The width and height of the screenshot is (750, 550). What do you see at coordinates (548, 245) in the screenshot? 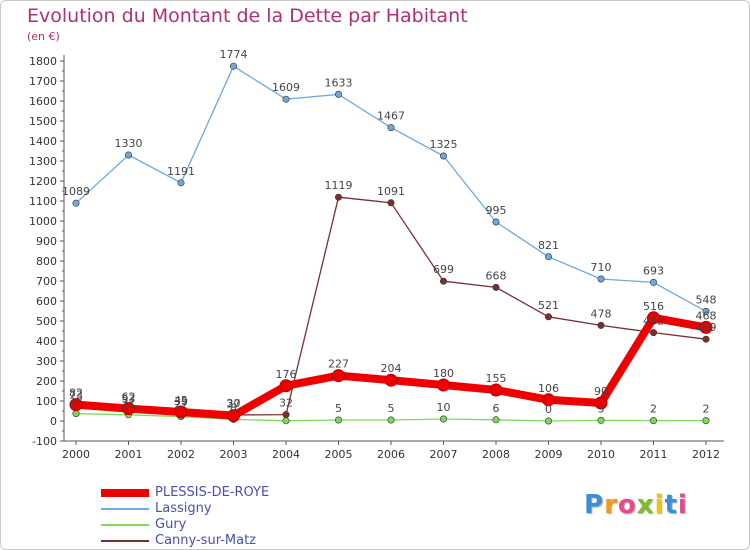
I see `data-label: 821` at bounding box center [548, 245].